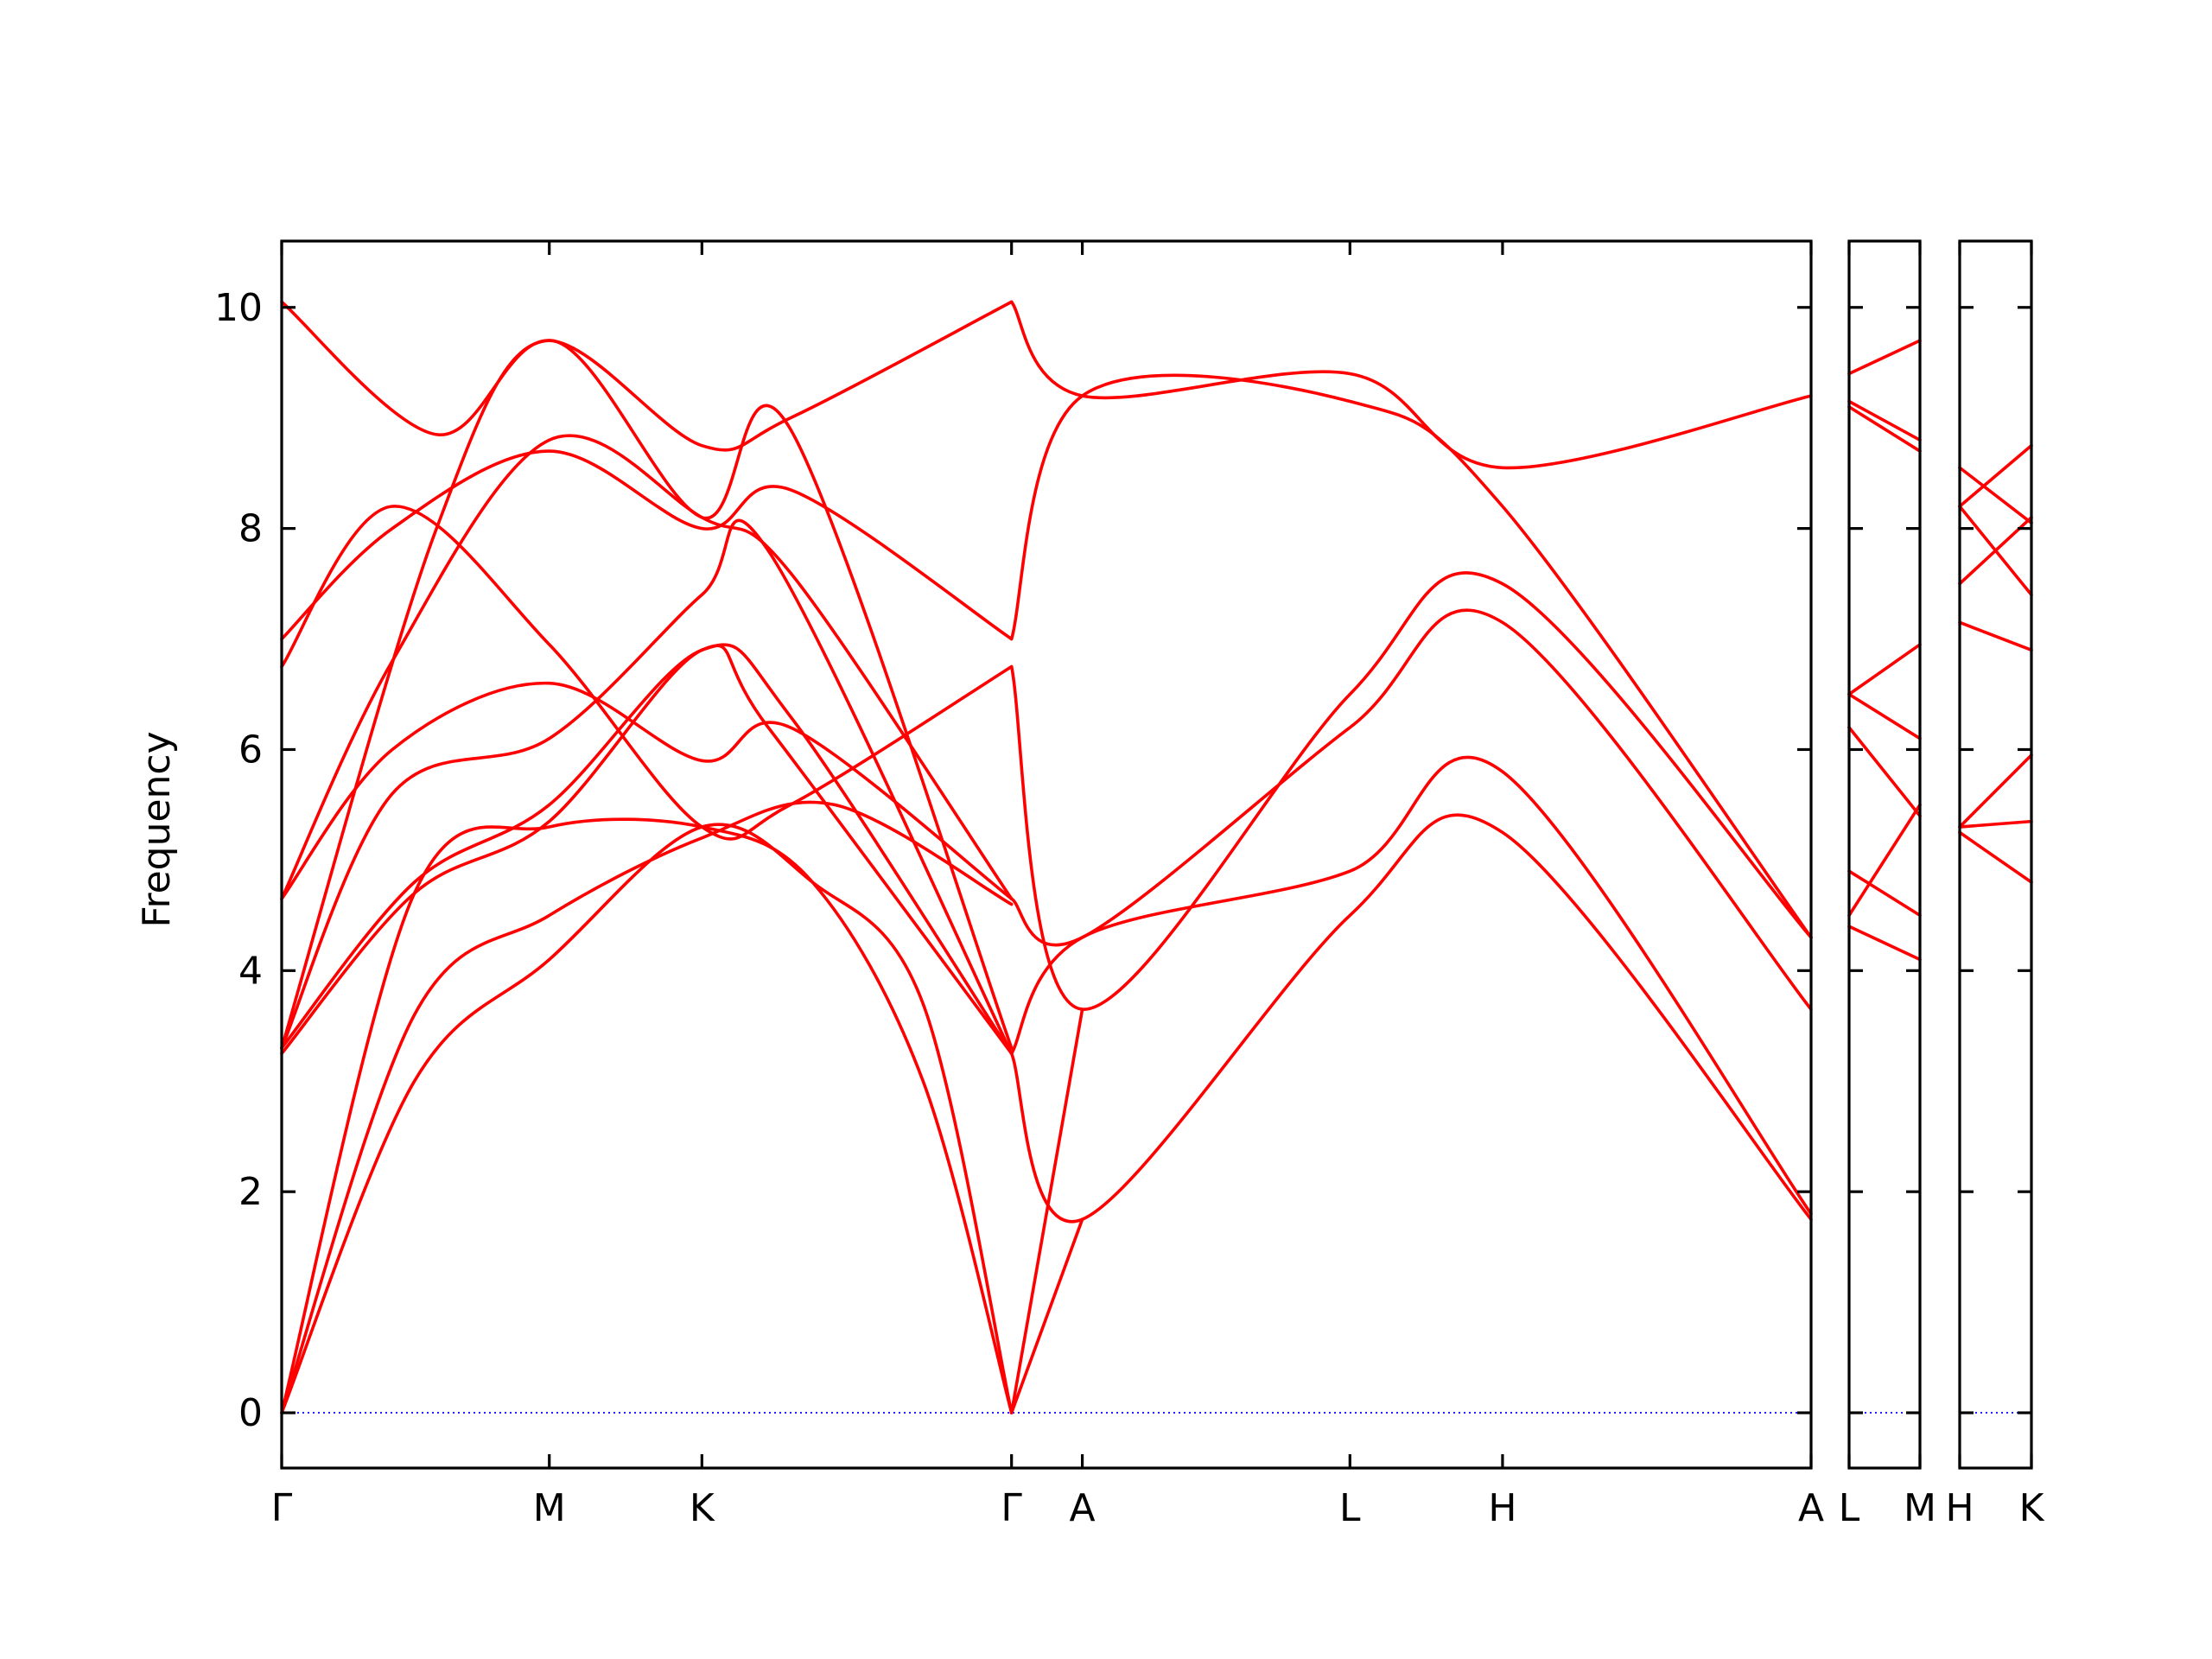 Image resolution: width=2212 pixels, height=1659 pixels. I want to click on x-tick-label-p2-1: L, so click(1849, 1508).